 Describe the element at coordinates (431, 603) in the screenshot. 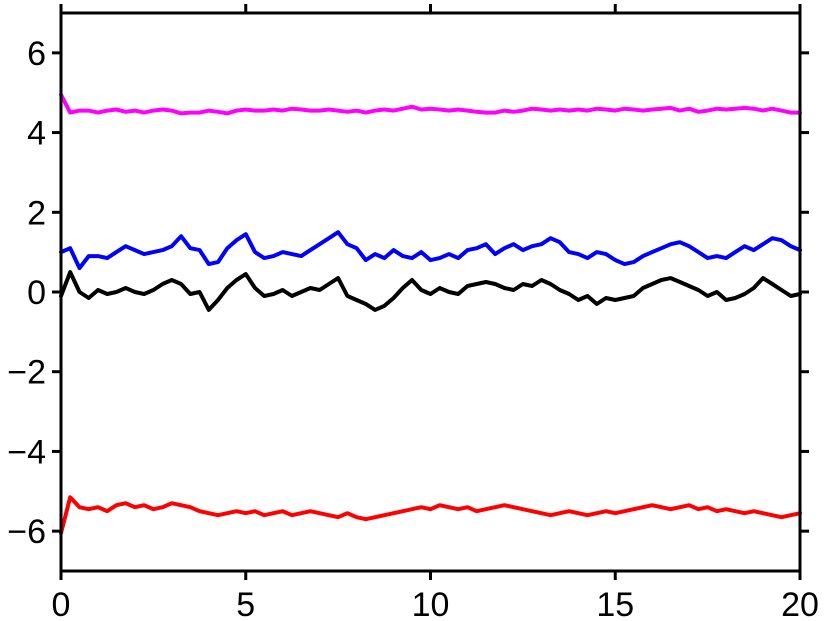

I see `x-tick-label: 10` at that location.